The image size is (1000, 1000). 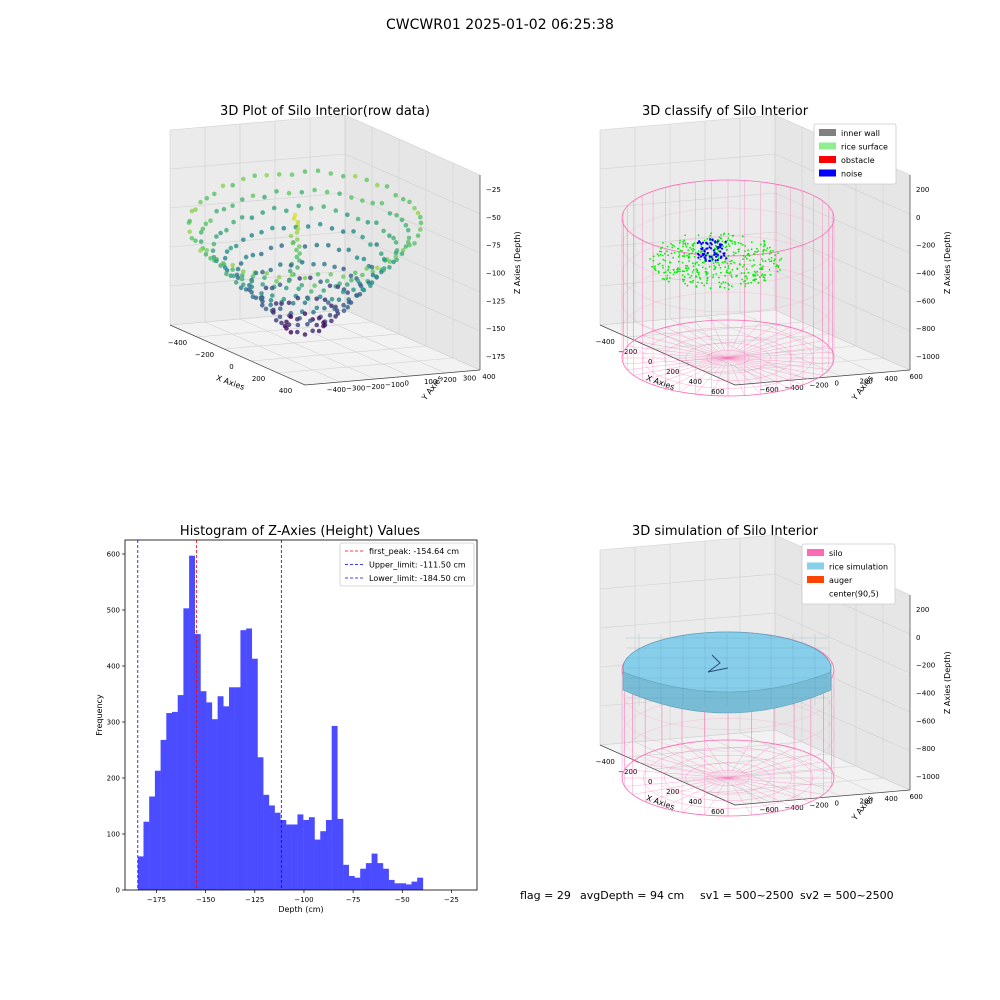 I want to click on x-tick-label: 200, so click(x=672, y=372).